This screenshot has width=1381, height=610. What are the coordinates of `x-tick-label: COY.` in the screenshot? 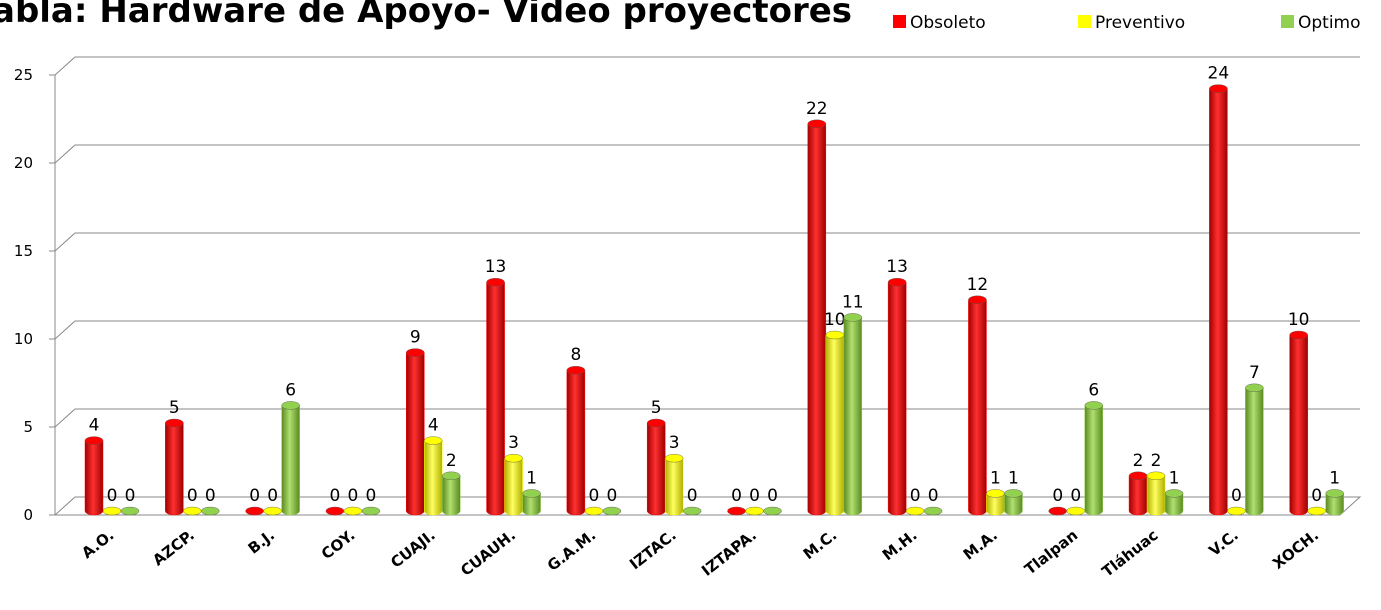 It's located at (338, 544).